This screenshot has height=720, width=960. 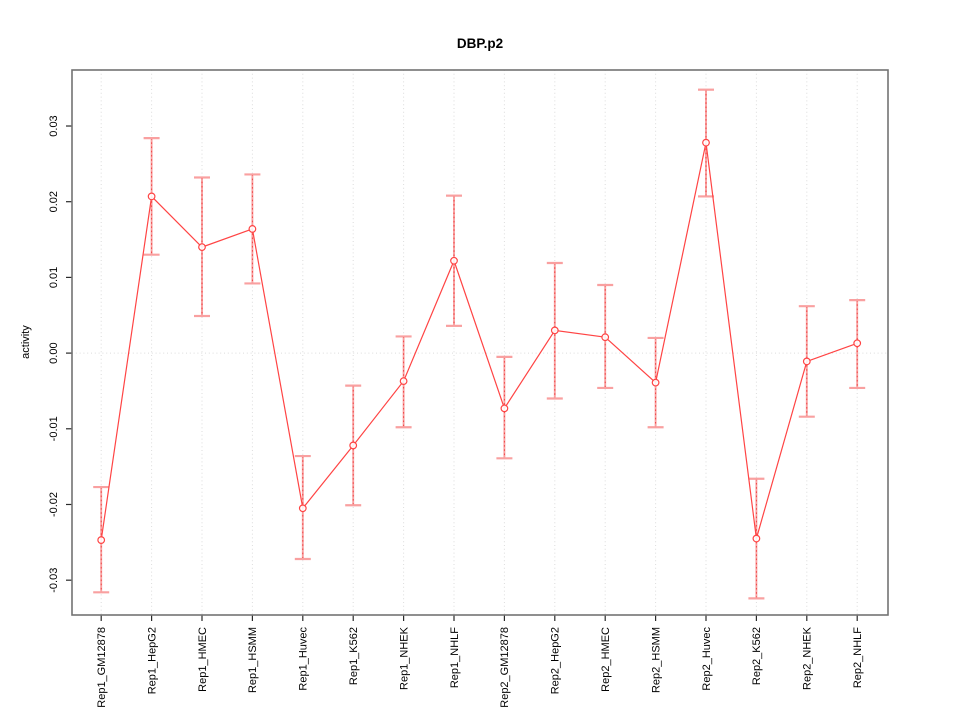 I want to click on x-tick-label: Rep1_Huvec, so click(x=304, y=659).